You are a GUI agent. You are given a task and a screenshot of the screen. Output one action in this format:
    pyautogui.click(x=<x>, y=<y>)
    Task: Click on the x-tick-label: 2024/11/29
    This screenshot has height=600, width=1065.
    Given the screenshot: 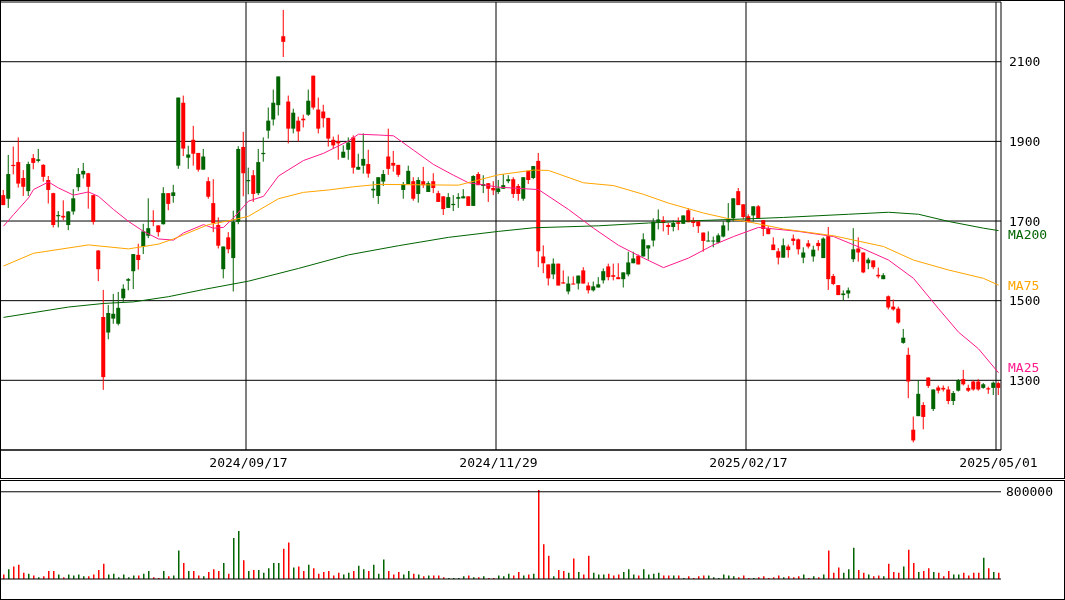 What is the action you would take?
    pyautogui.click(x=498, y=463)
    